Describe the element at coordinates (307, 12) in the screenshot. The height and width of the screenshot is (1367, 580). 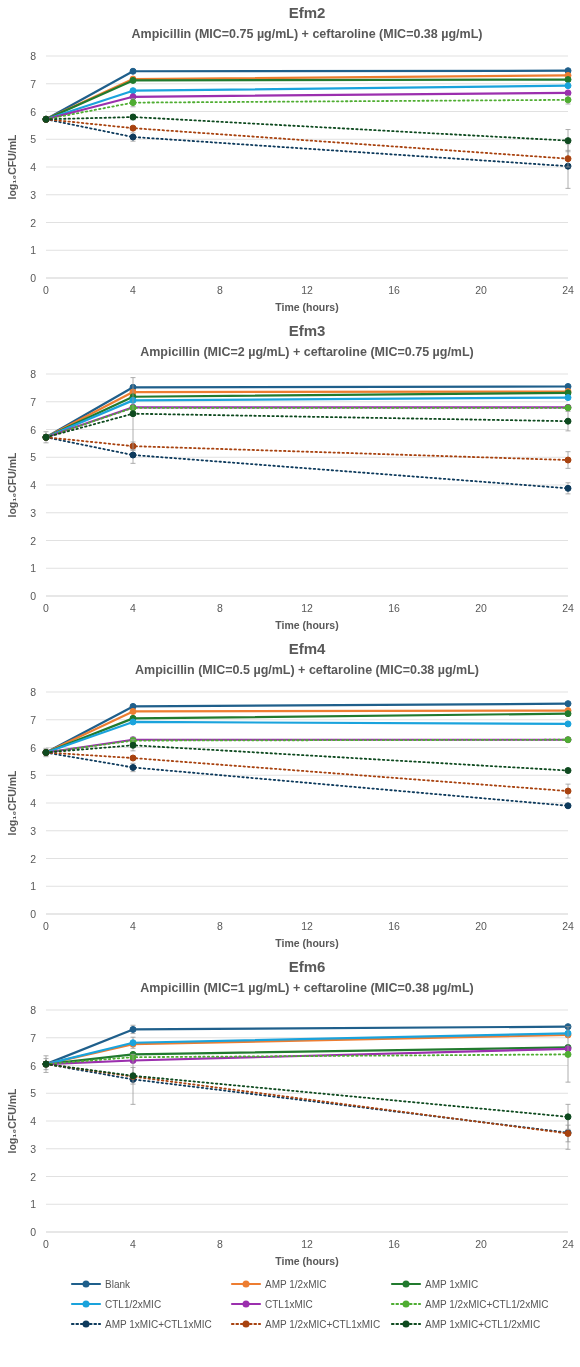
I see `chart-title: Efm2` at that location.